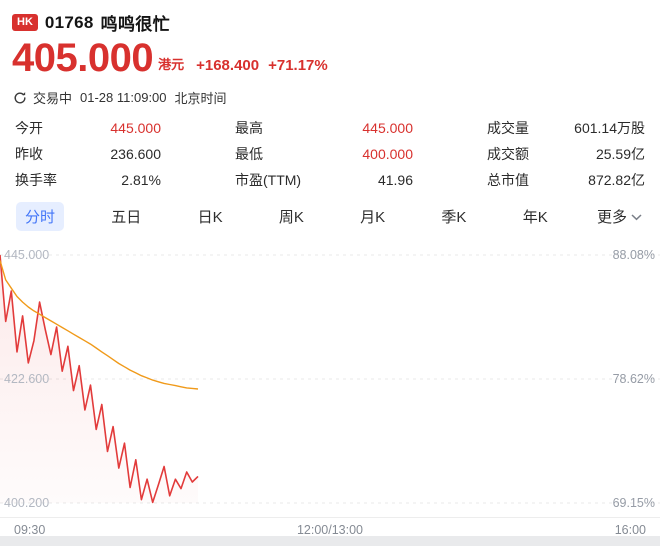  I want to click on stat-value: 236.600, so click(135, 154).